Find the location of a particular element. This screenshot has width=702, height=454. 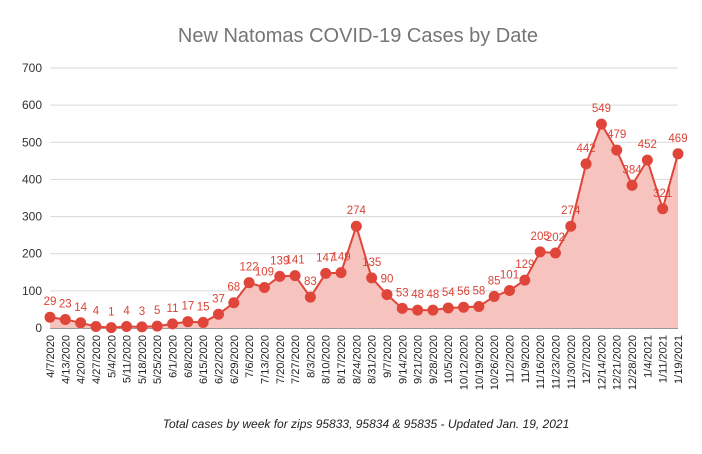

y-tick-label: 100 is located at coordinates (32, 291).